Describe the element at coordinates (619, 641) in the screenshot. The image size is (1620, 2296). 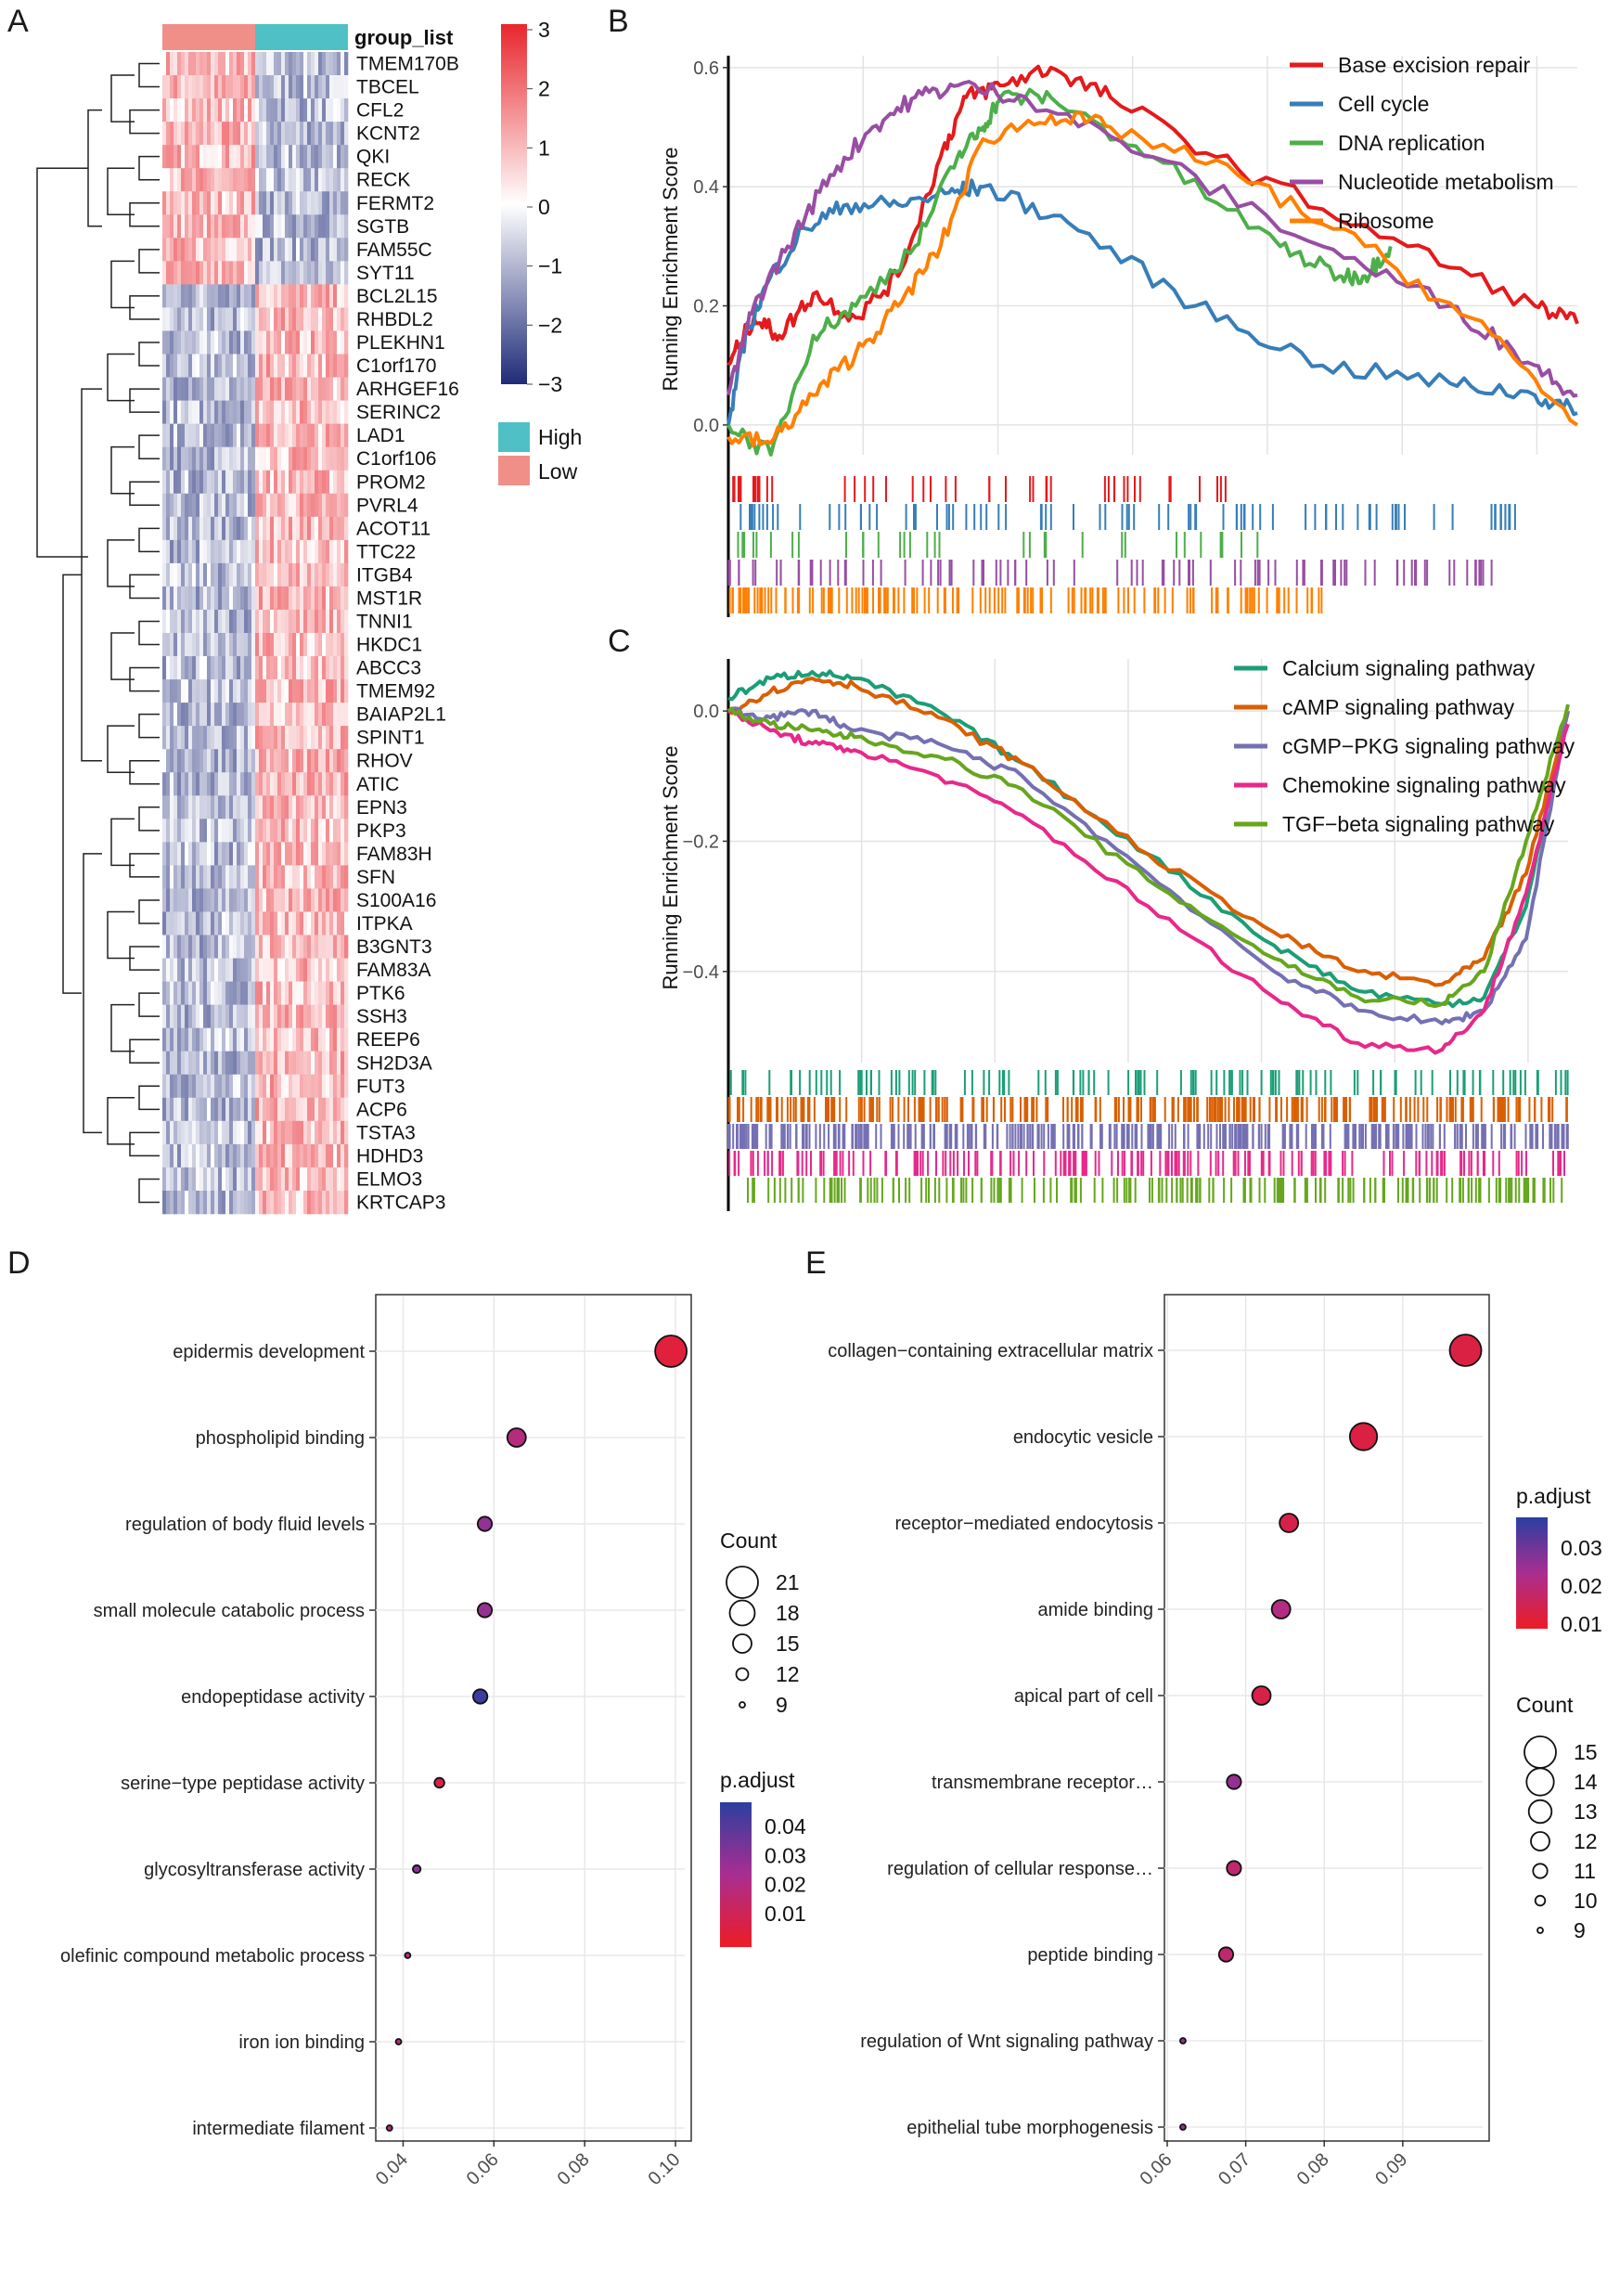
I see `panel-c-letter: C` at that location.